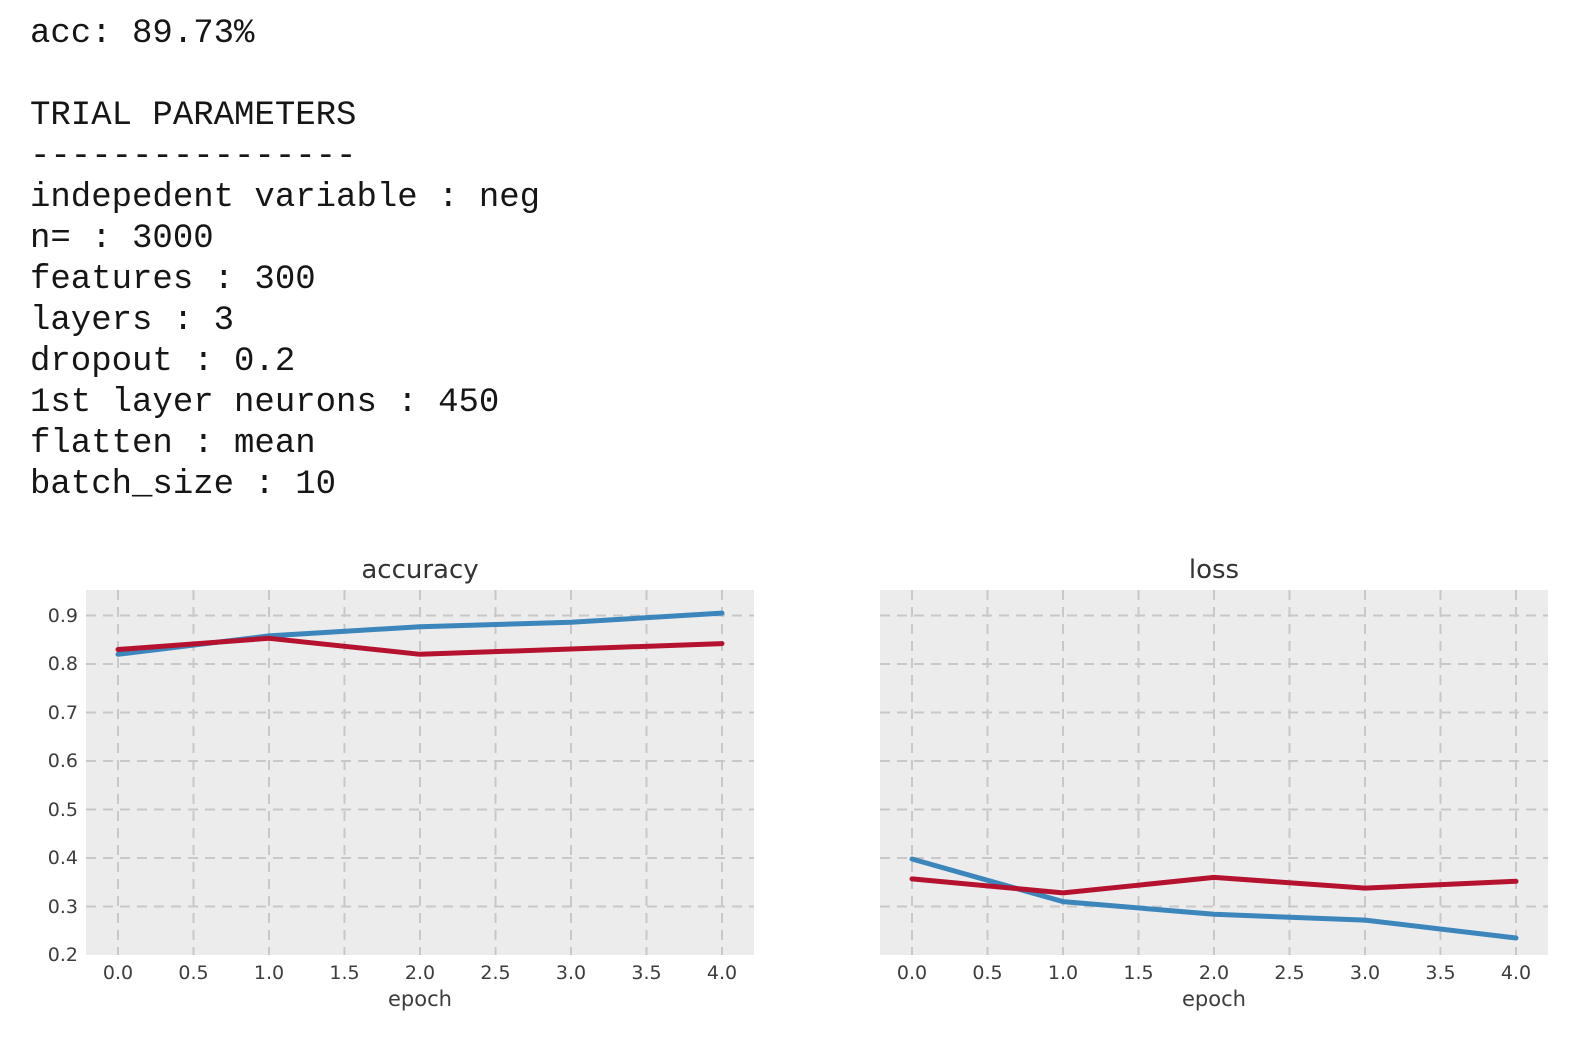 This screenshot has height=1044, width=1594. I want to click on console-output-line: features : 300, so click(173, 280).